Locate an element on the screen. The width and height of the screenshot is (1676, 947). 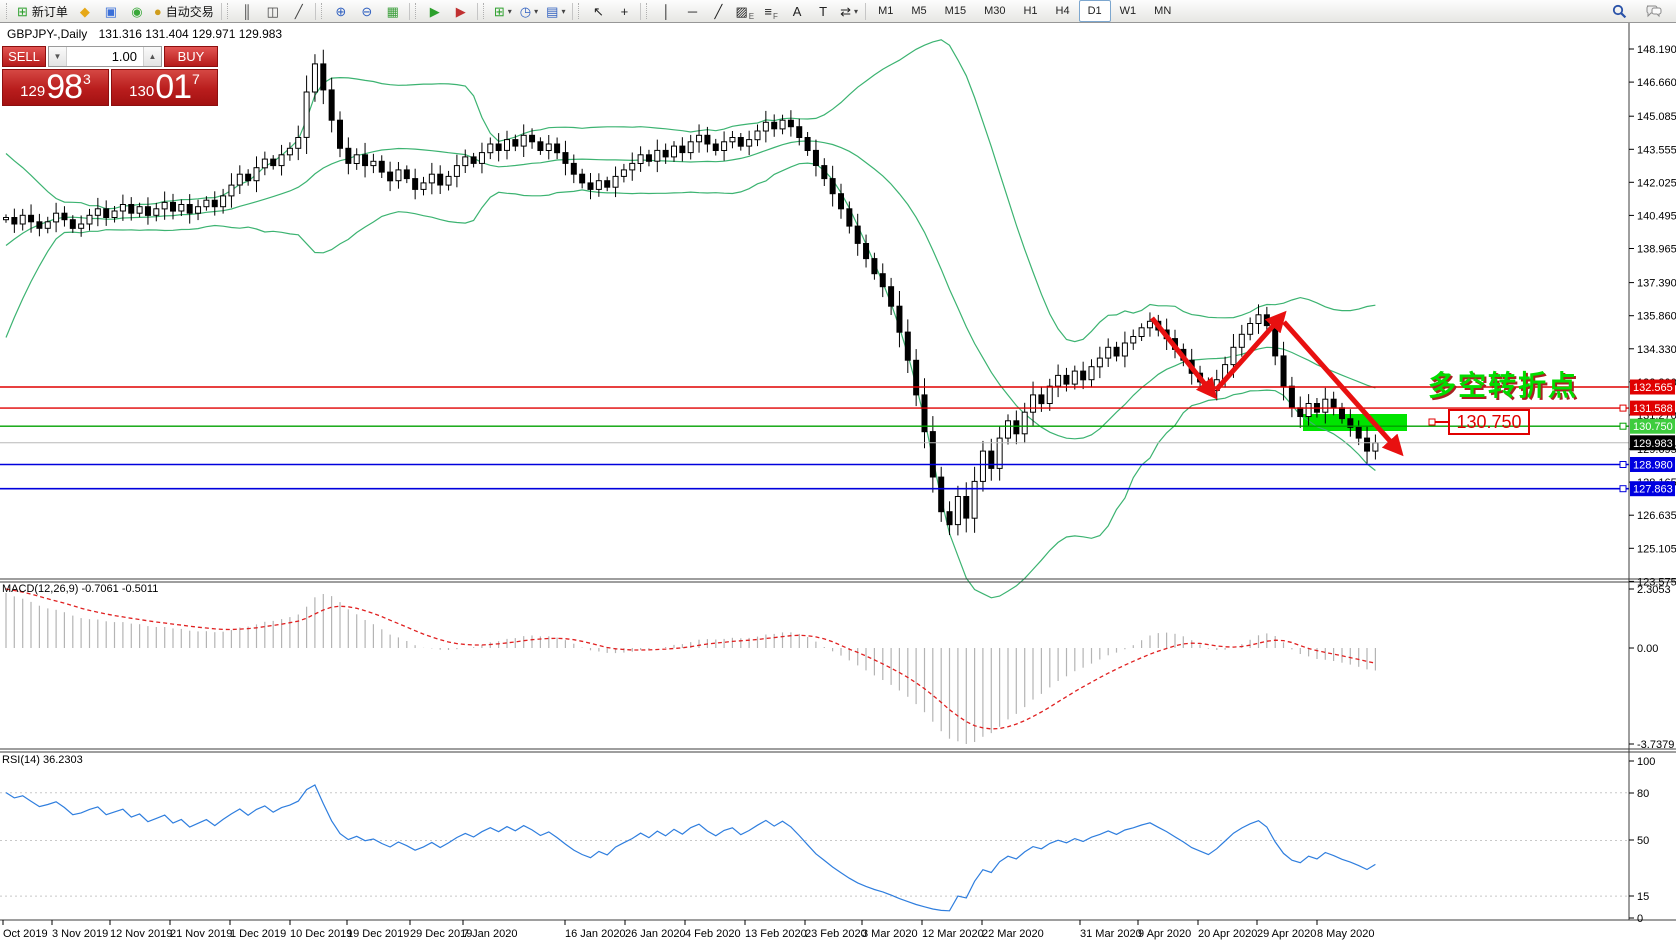
vertical-line-button: │ is located at coordinates (666, 11).